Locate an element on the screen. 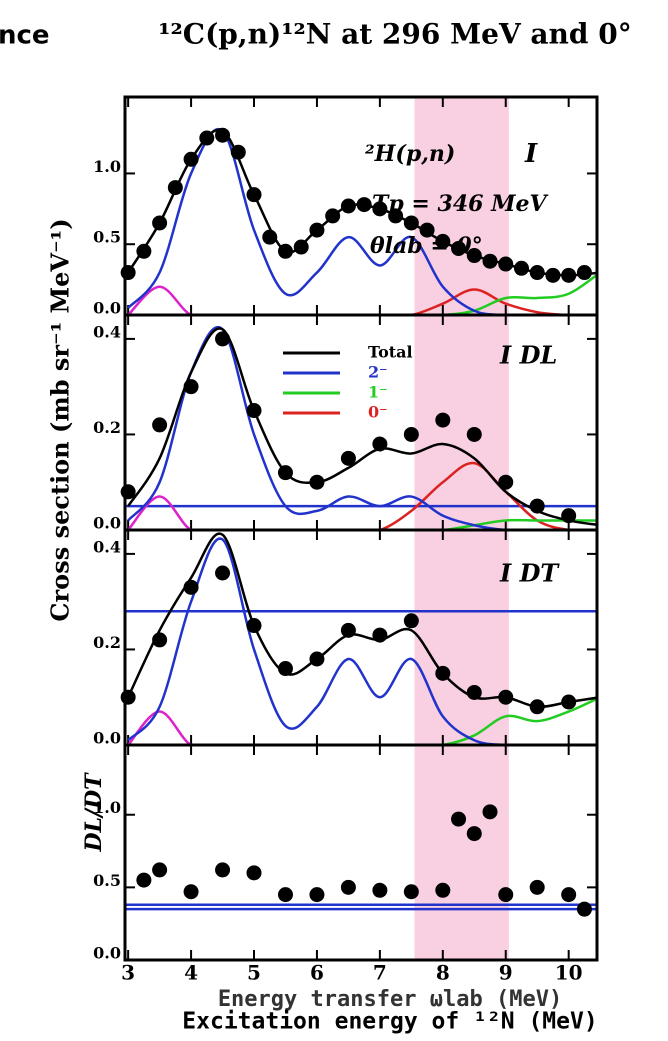 This screenshot has height=1041, width=668. x-tick-label: 4 is located at coordinates (191, 973).